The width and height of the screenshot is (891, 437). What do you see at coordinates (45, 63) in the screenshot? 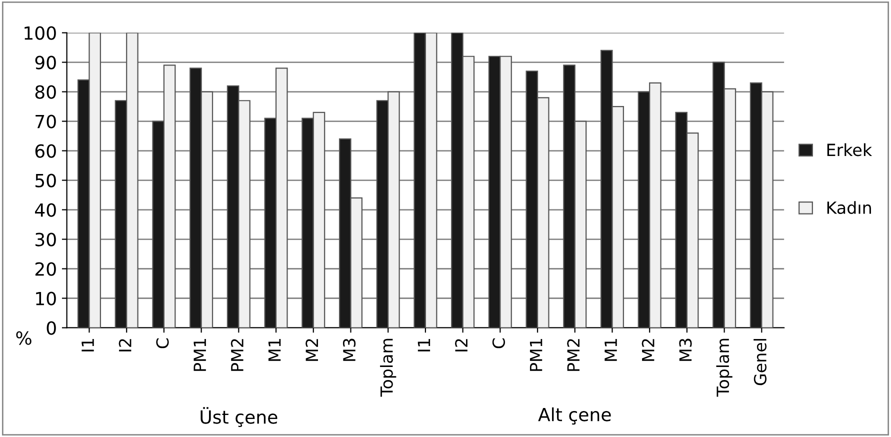
I see `y-tick-label: 90` at bounding box center [45, 63].